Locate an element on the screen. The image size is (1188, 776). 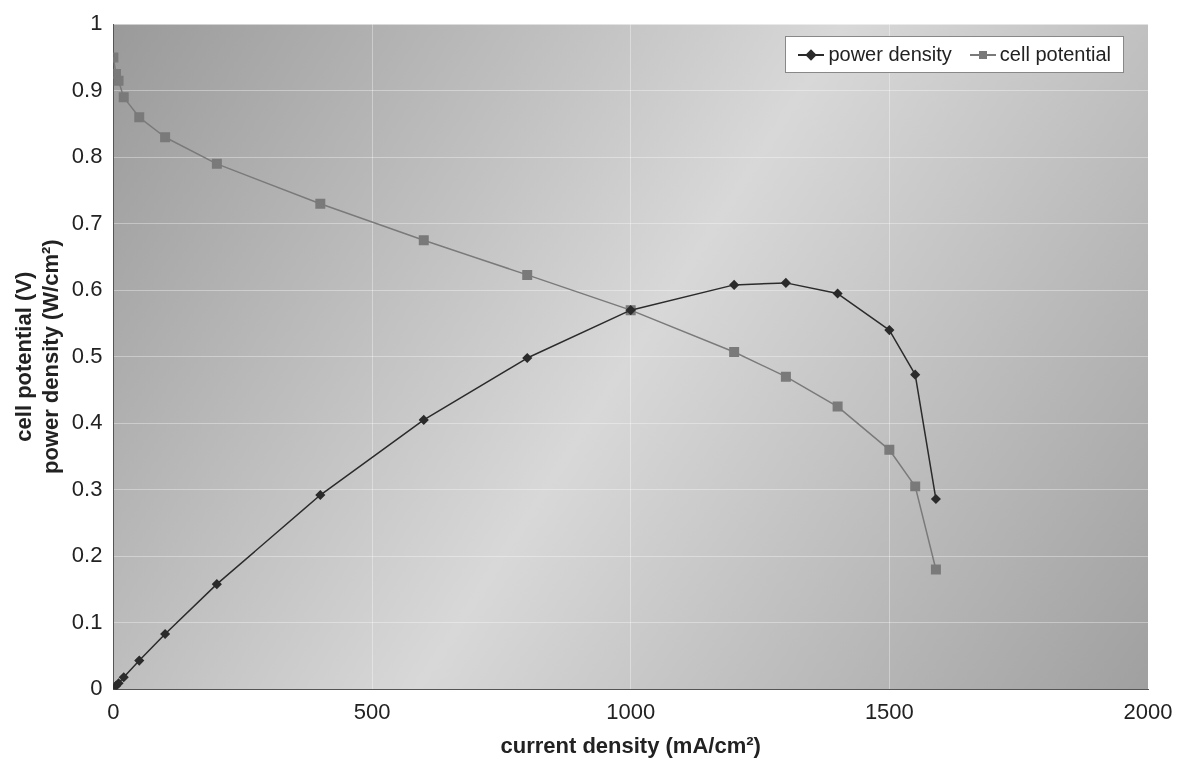
y-tick-label: 1 is located at coordinates (96, 23).